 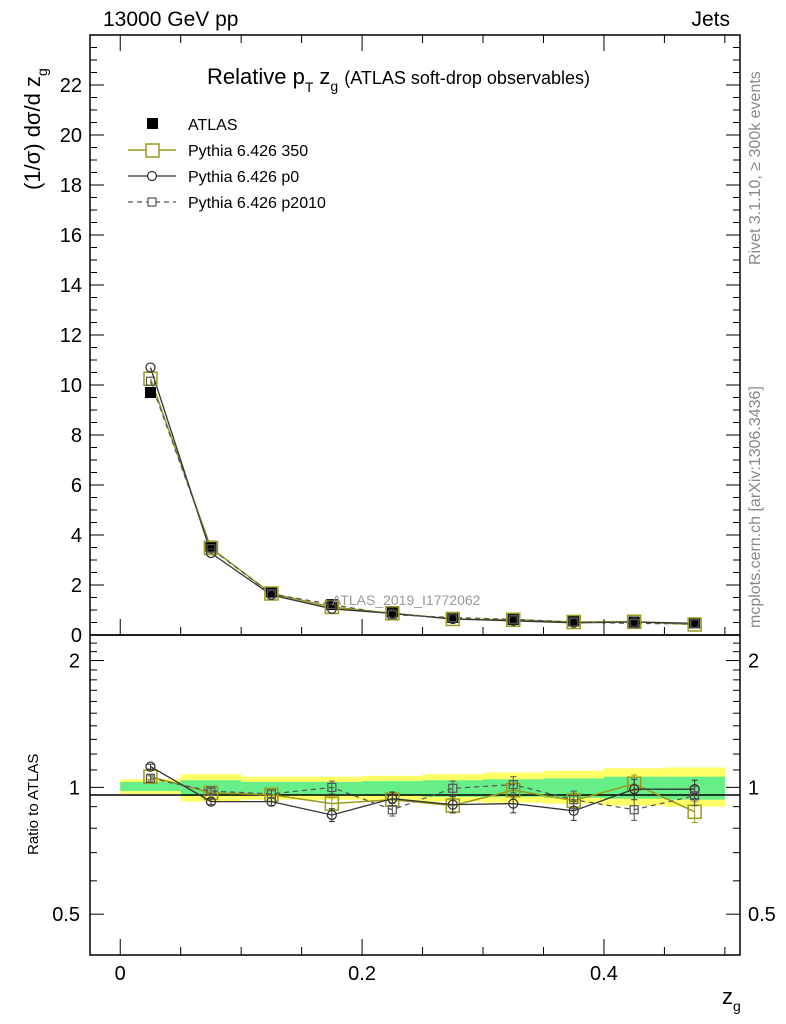 I want to click on legend-p2010-marker, so click(x=152, y=202).